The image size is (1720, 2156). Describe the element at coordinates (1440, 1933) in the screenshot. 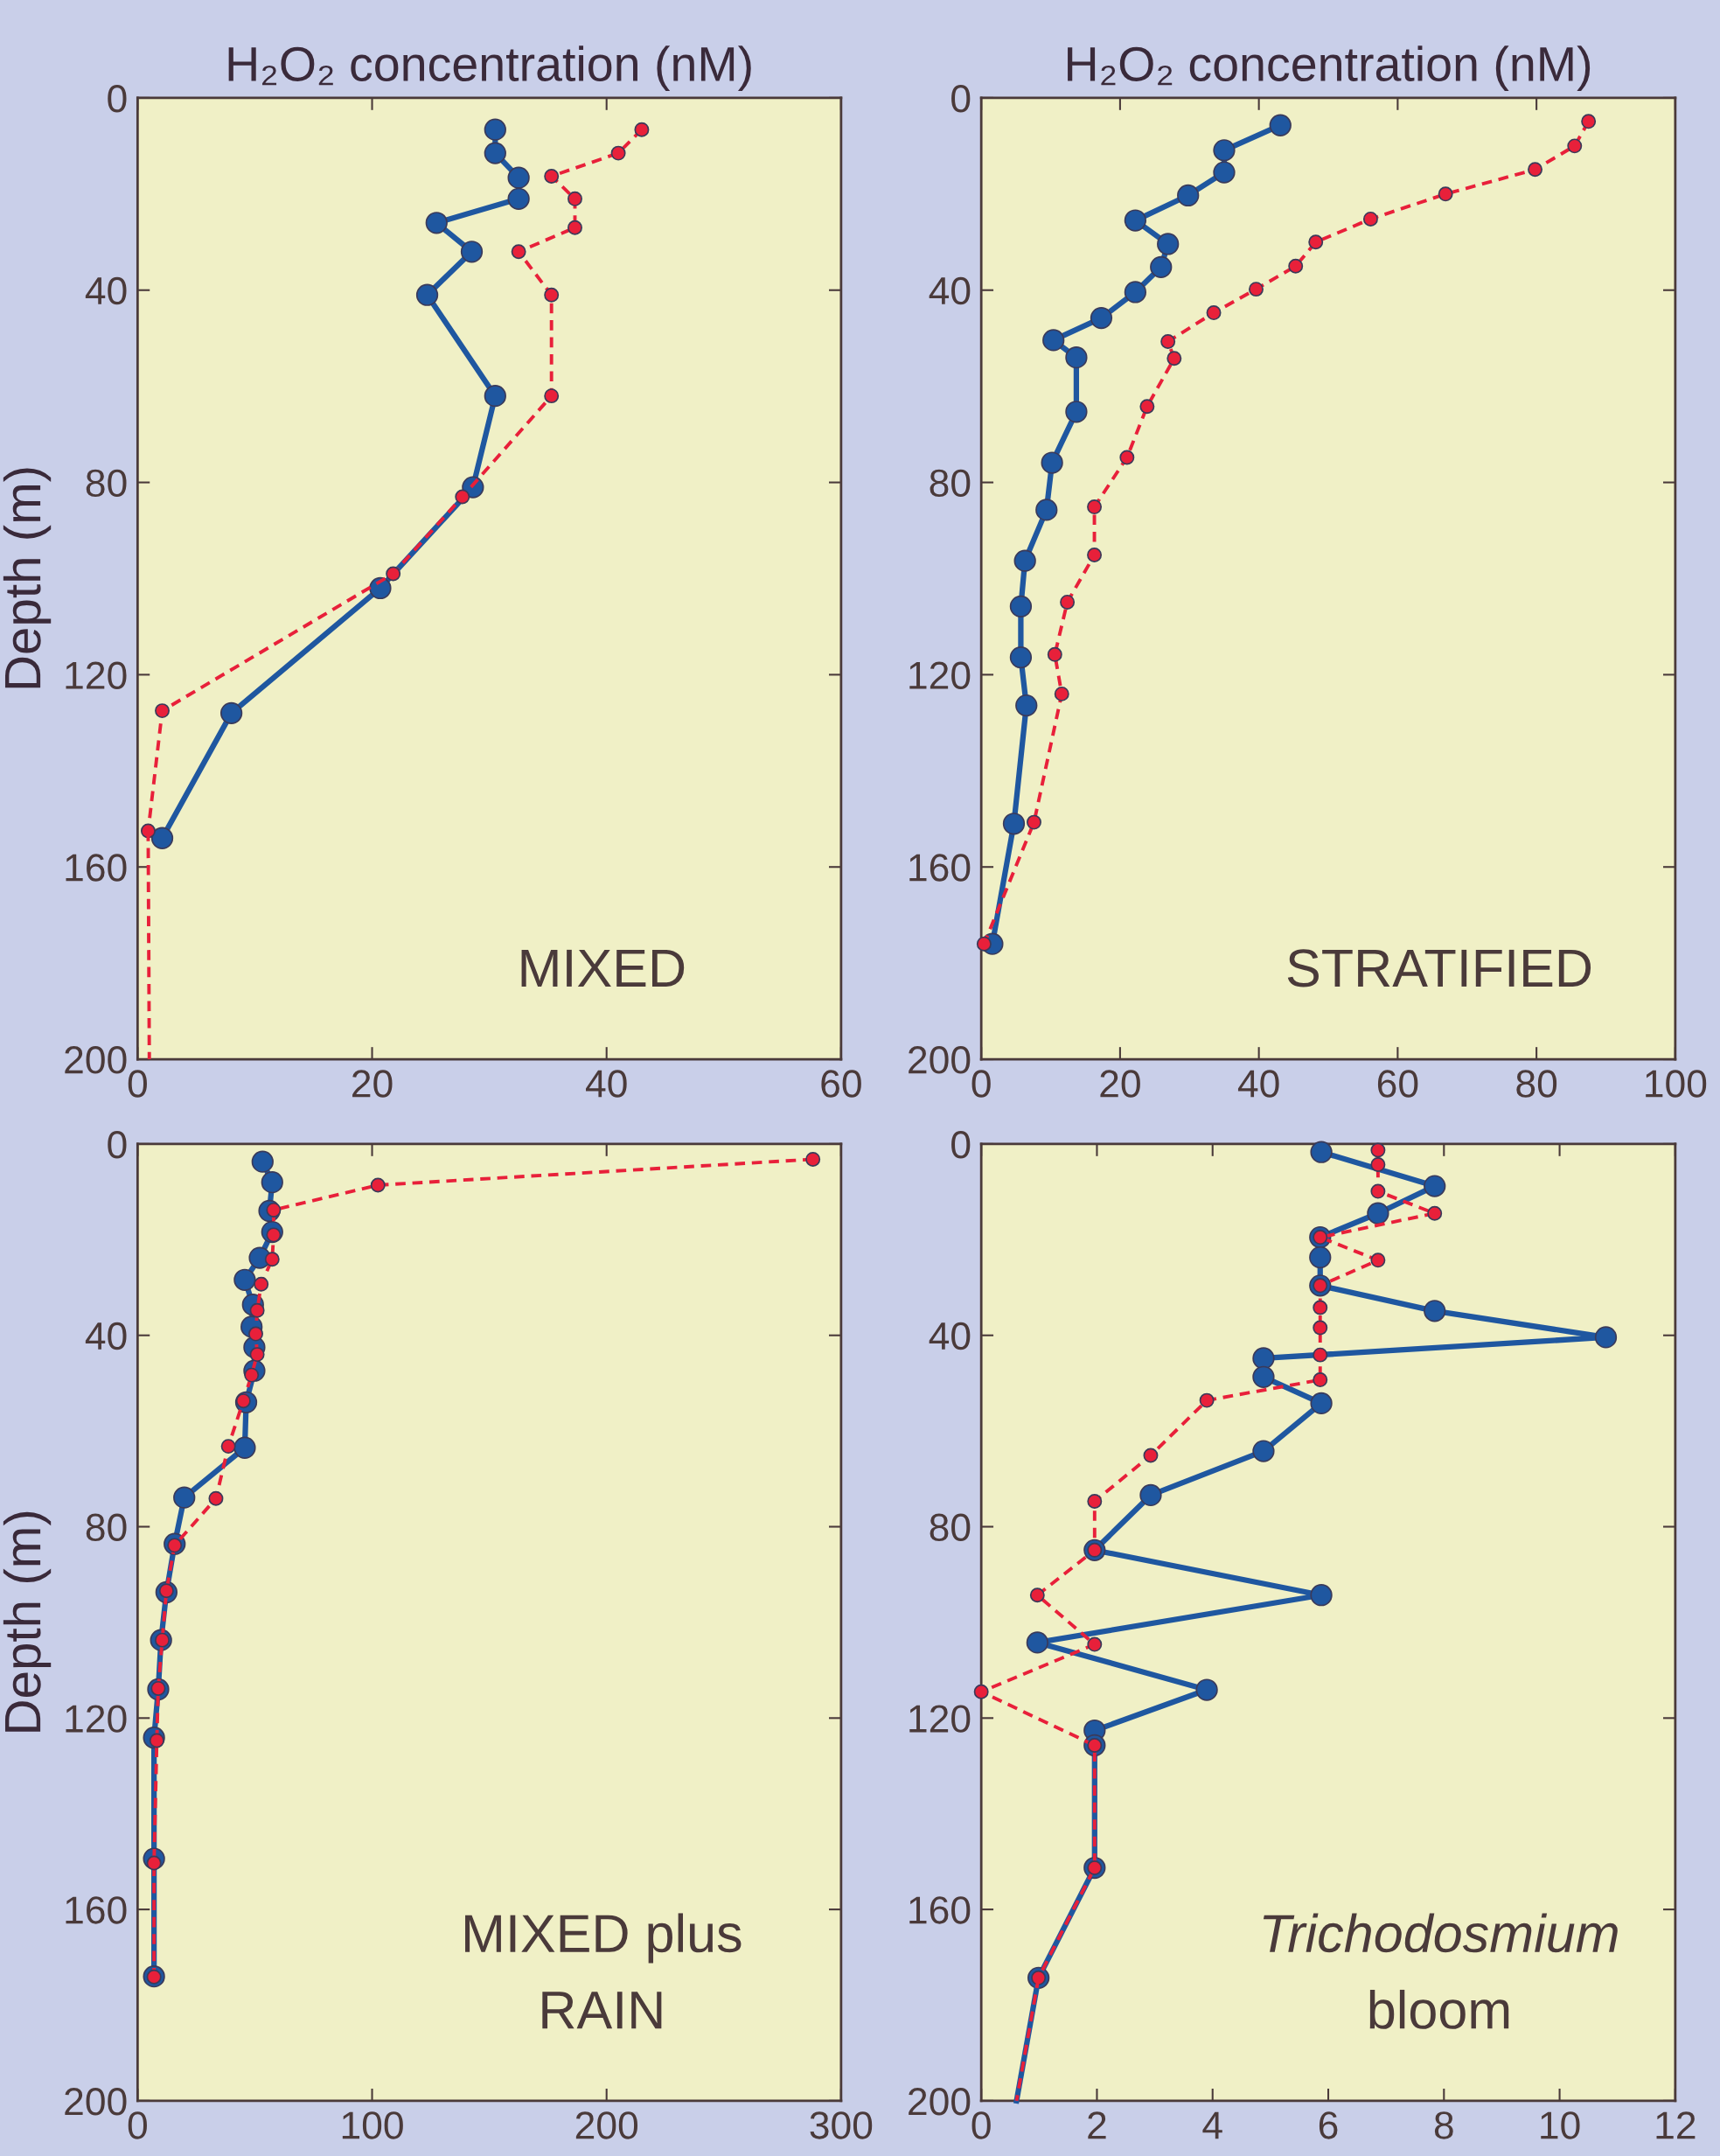

I see `annotation: Trichodosmium` at that location.